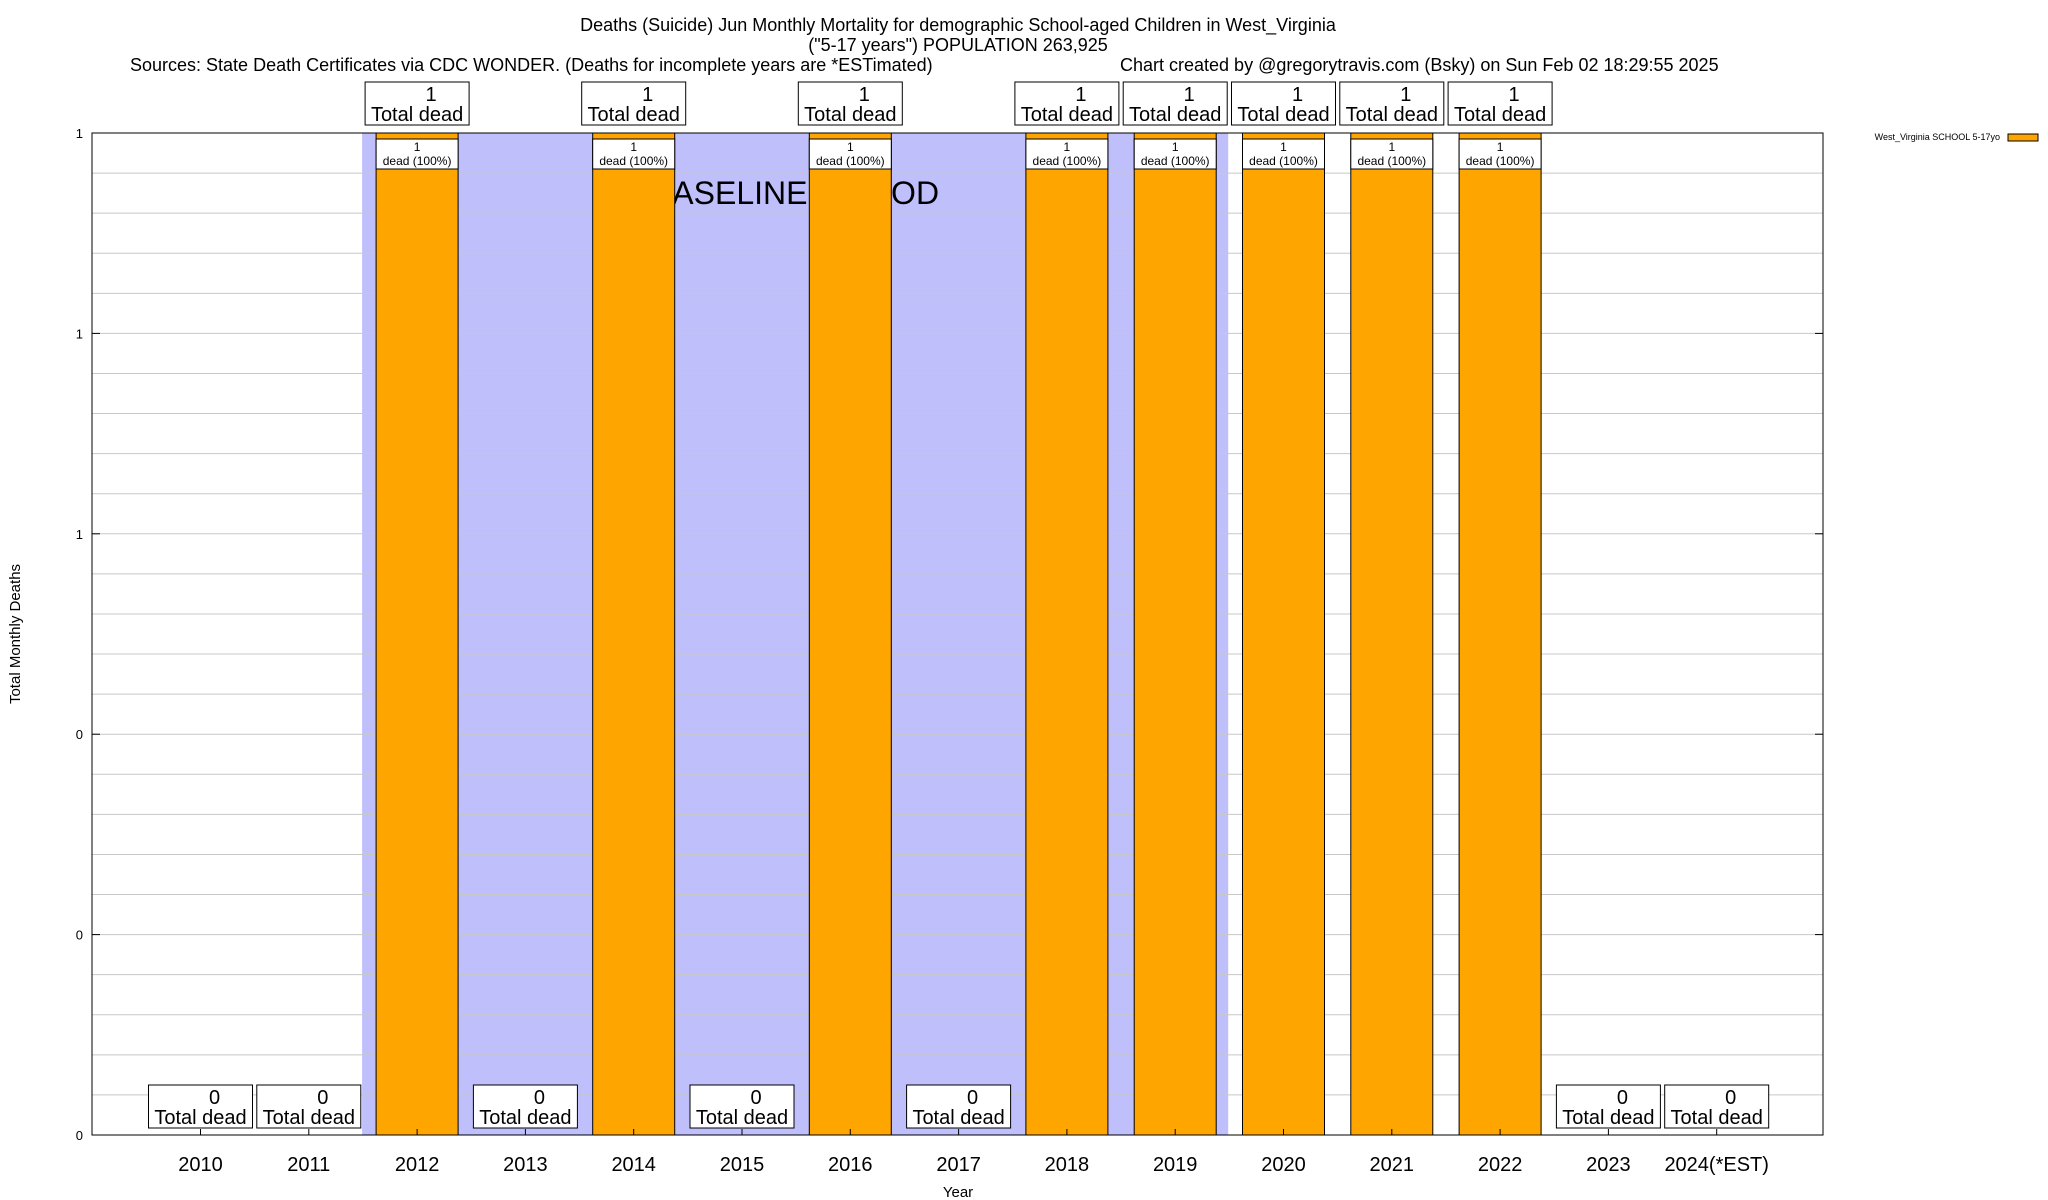 The height and width of the screenshot is (1200, 2048). What do you see at coordinates (850, 1165) in the screenshot?
I see `x-tick-label: 2016` at bounding box center [850, 1165].